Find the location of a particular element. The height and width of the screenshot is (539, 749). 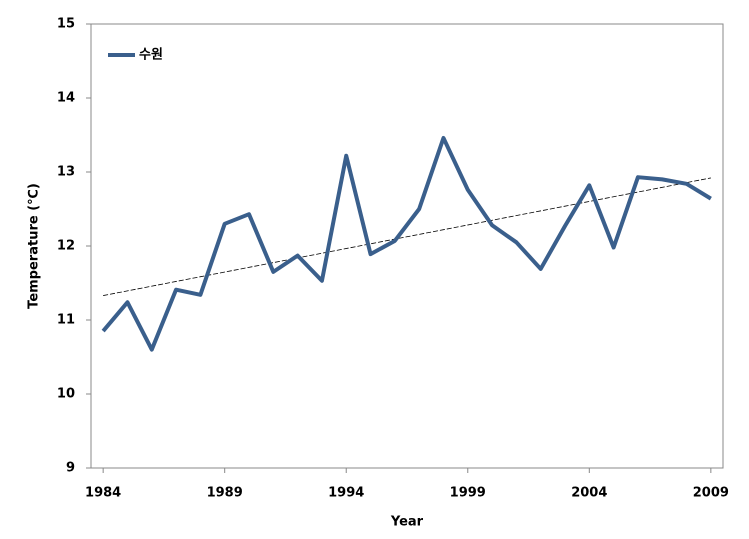

y-tick-label: 14 is located at coordinates (66, 98).